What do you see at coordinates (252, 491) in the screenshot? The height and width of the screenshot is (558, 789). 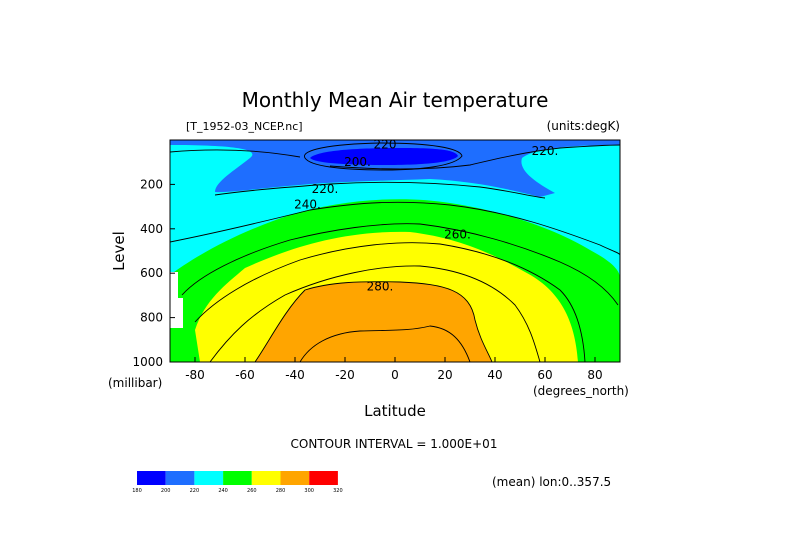 I see `colorbar-tick-label: 260` at bounding box center [252, 491].